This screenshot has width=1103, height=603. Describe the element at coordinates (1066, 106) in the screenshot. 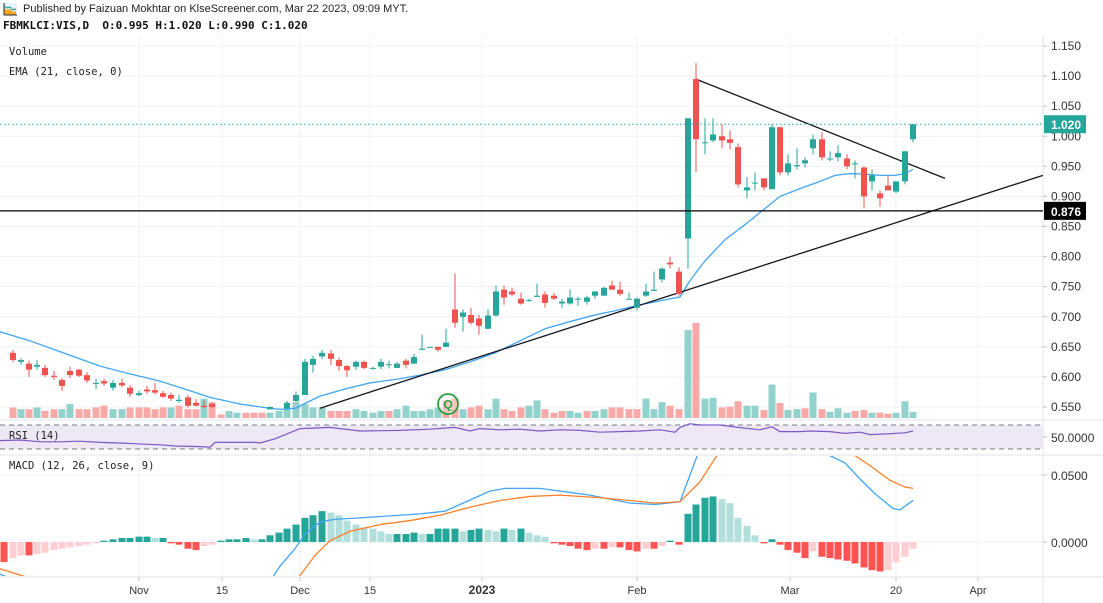

I see `price-tick-label: 1.050` at that location.